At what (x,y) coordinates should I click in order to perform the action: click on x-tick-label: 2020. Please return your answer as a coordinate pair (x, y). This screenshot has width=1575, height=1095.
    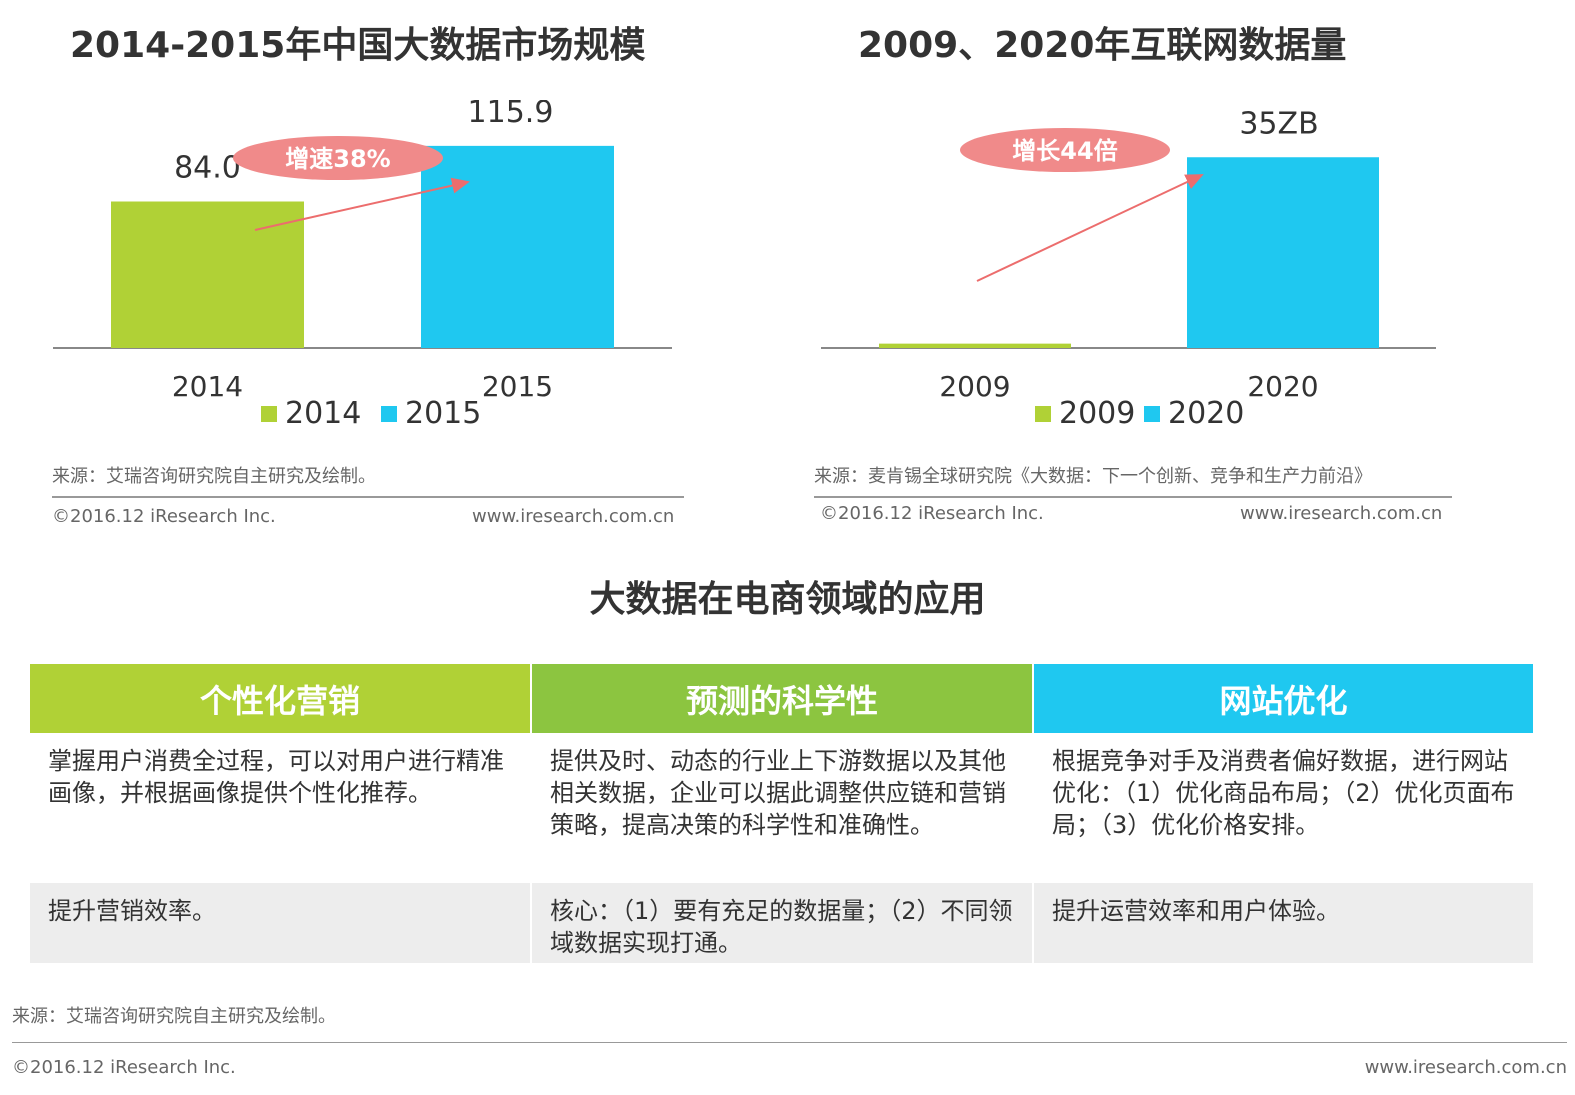
    Looking at the image, I should click on (1282, 386).